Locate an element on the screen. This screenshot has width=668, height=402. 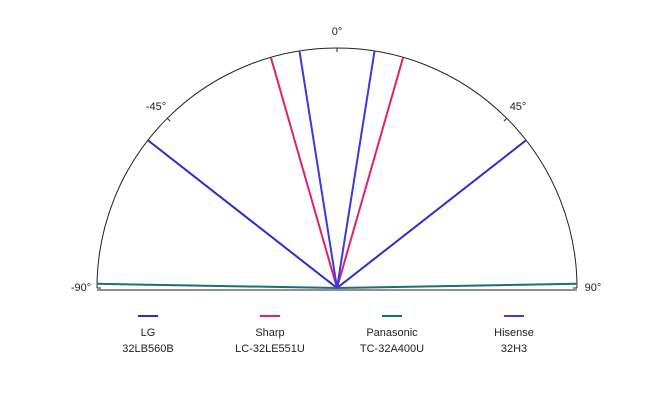
theta-tick-label: 45° is located at coordinates (518, 107).